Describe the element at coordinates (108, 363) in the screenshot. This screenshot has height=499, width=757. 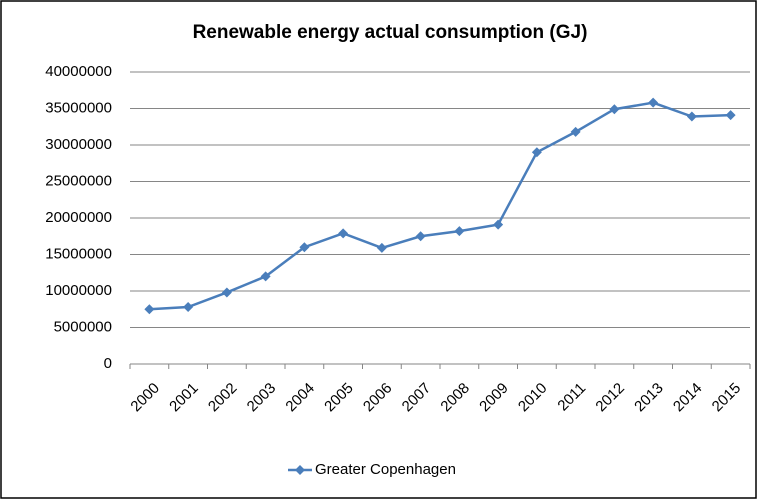
I see `y-tick-label: 0` at that location.